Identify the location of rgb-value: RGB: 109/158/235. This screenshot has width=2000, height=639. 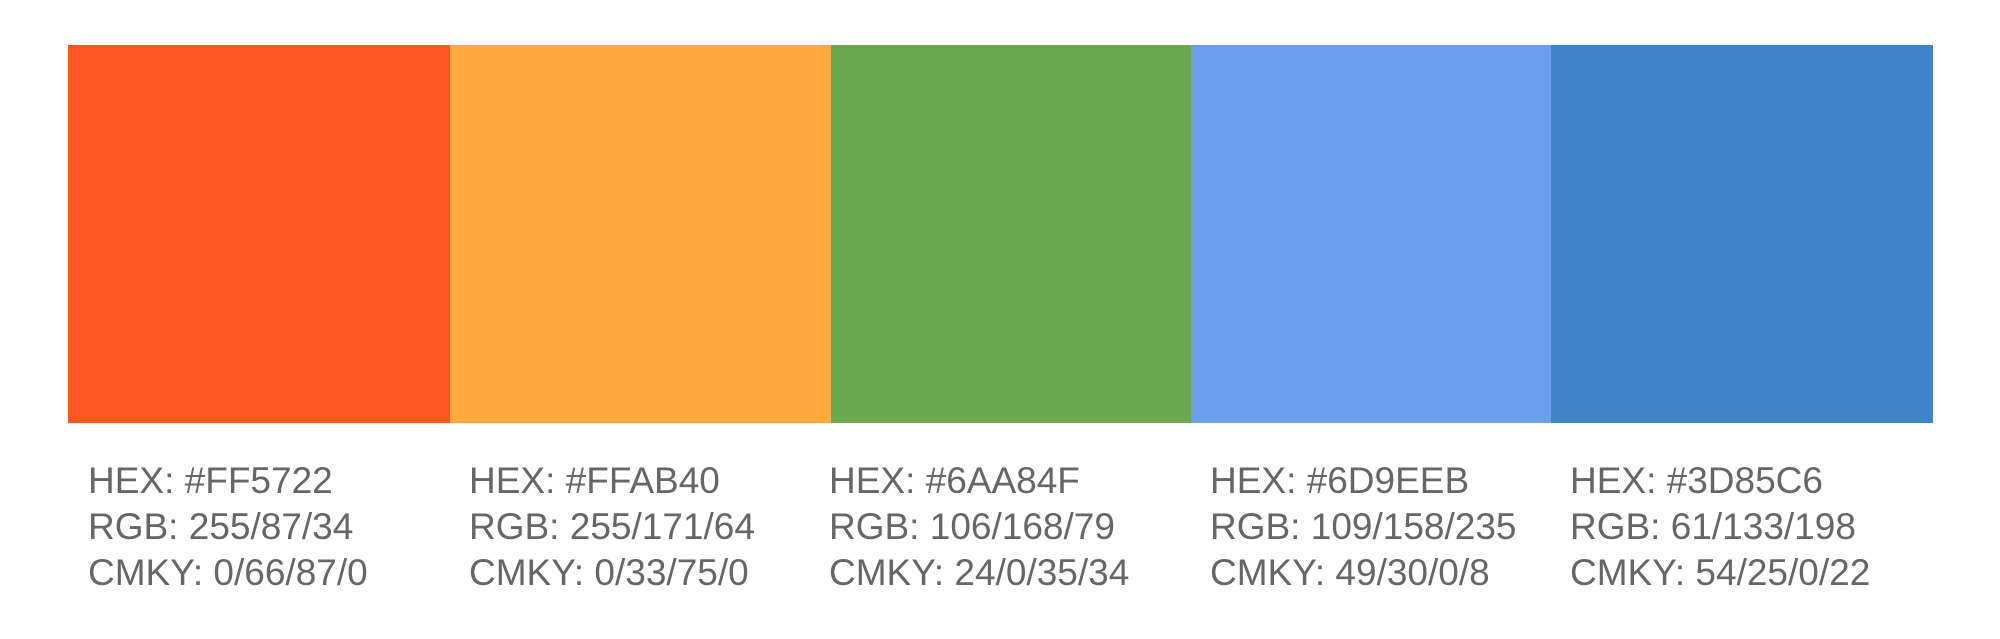
(1363, 526).